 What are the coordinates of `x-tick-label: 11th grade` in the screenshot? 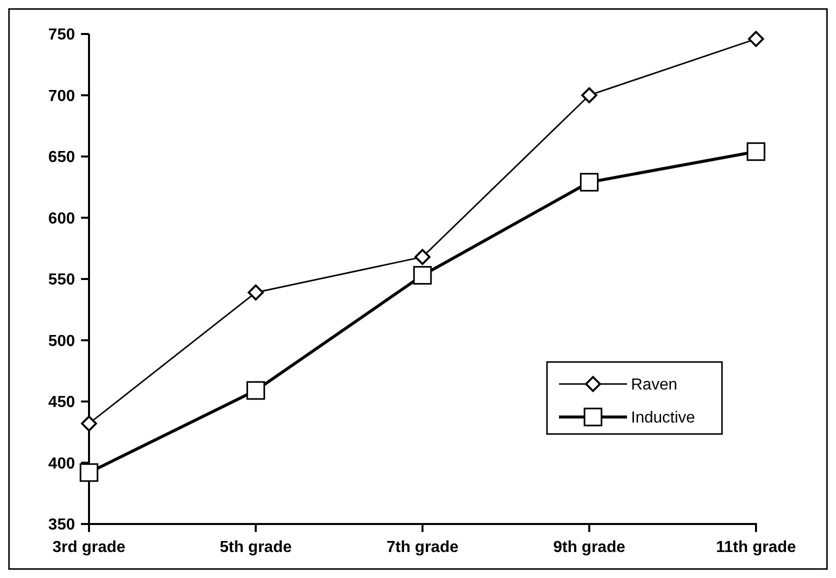 It's located at (756, 547).